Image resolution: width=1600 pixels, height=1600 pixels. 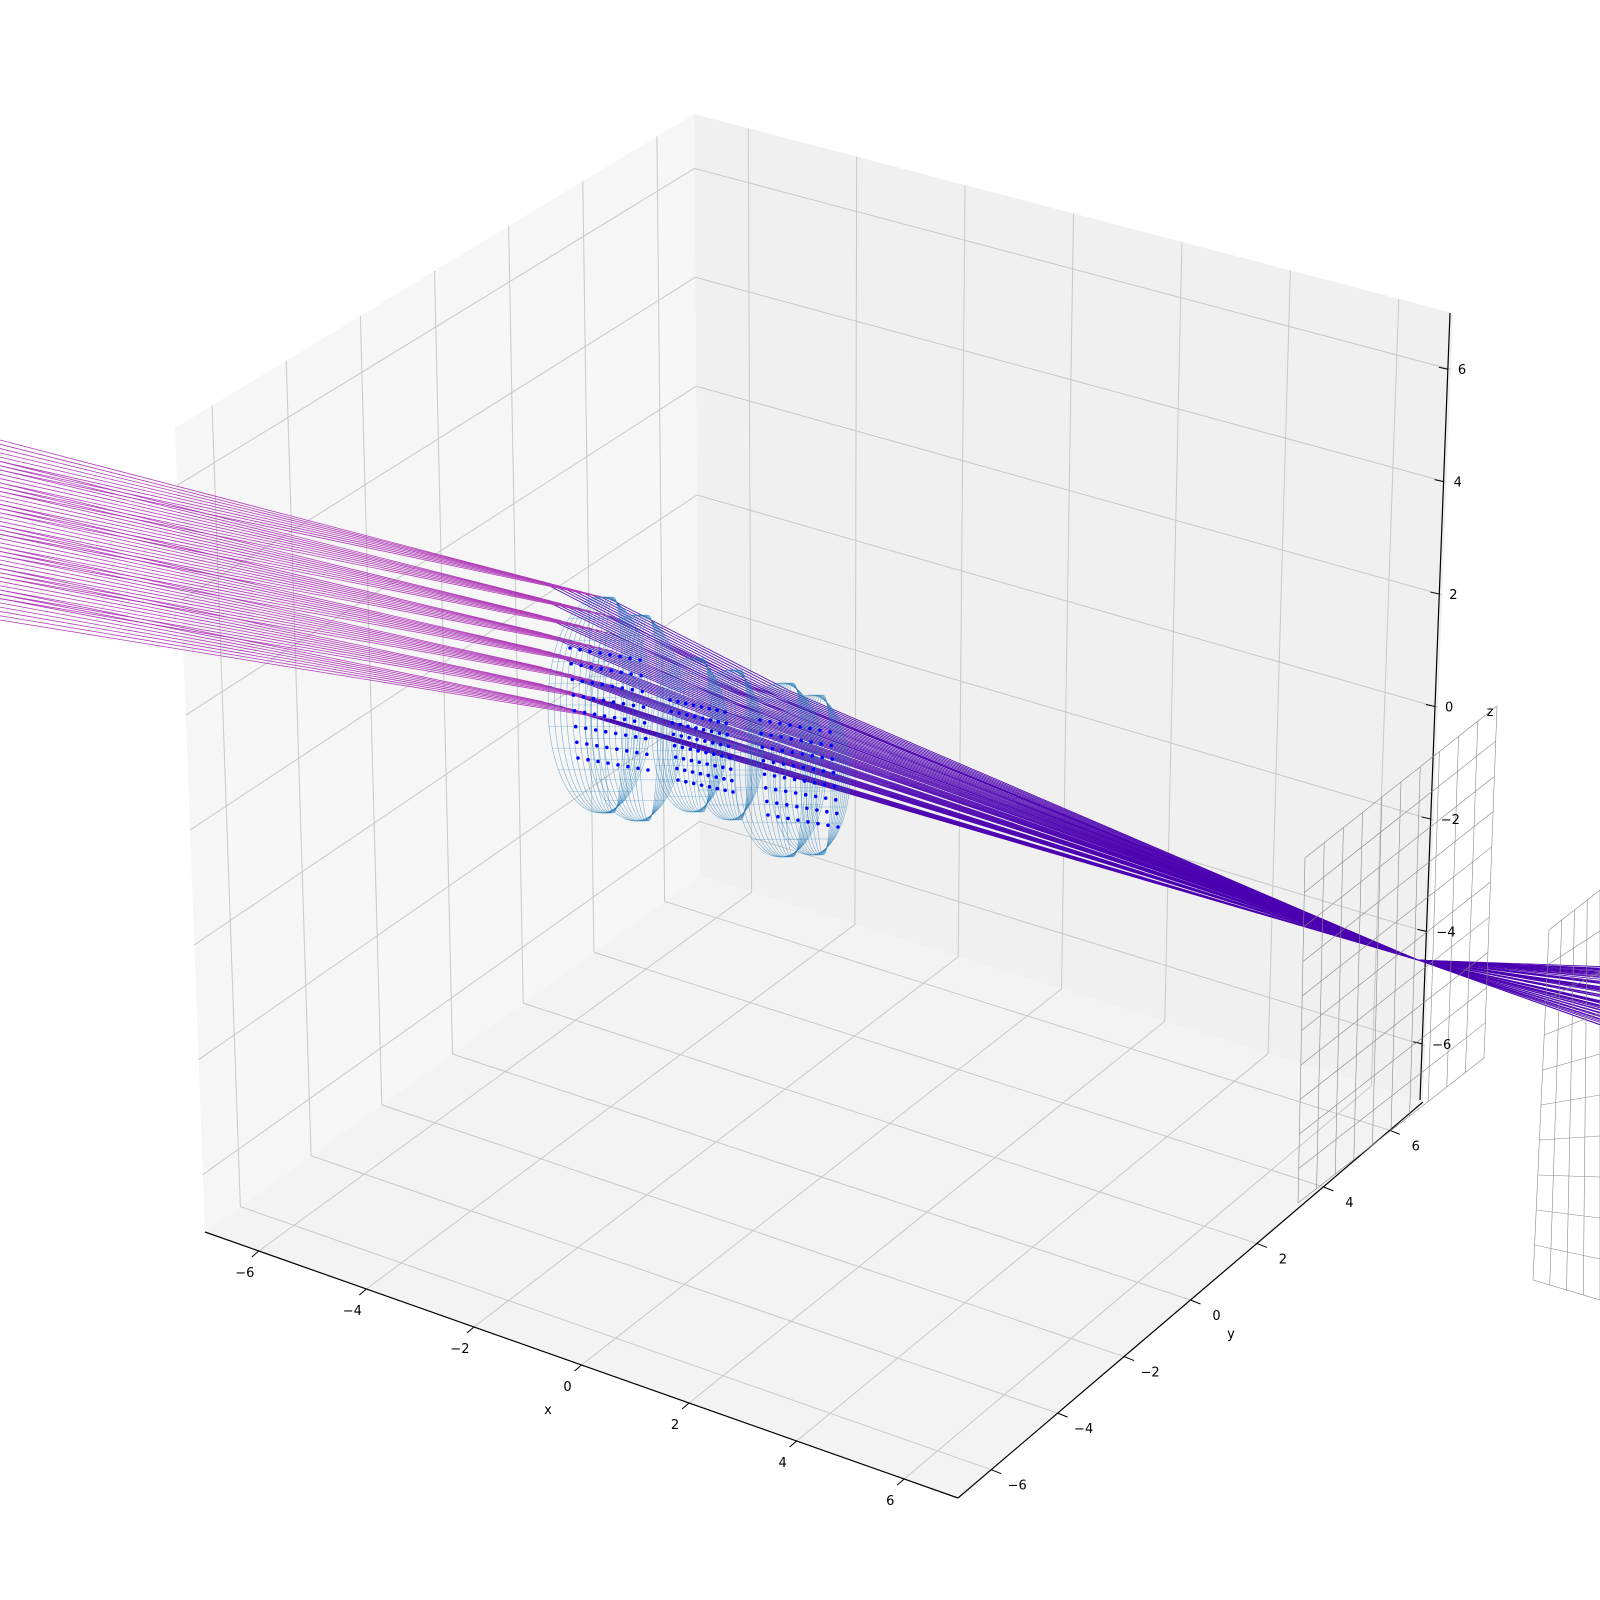 What do you see at coordinates (567, 1387) in the screenshot?
I see `x-tick-label: 0` at bounding box center [567, 1387].